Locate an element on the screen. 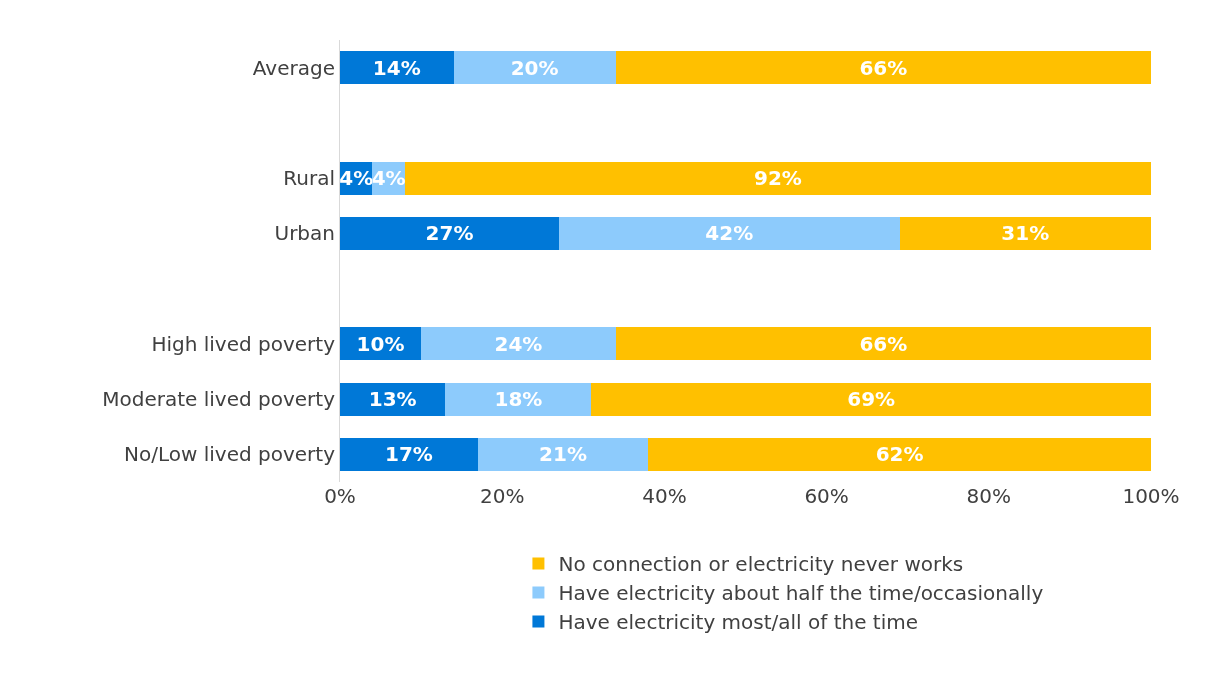 This screenshot has width=1206, height=682. data-label: 14% is located at coordinates (396, 67).